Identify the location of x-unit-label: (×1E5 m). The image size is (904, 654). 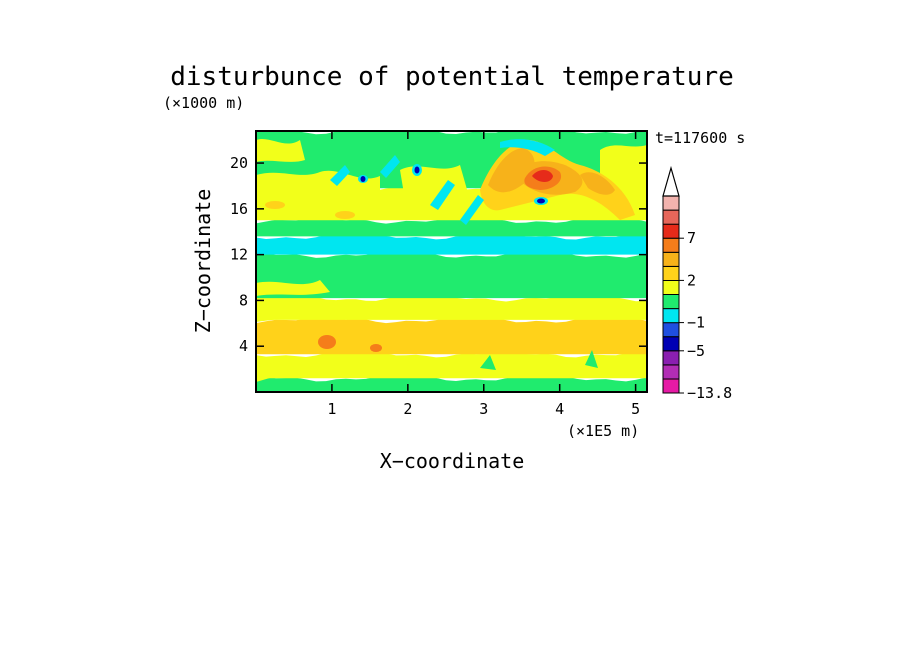
(603, 431).